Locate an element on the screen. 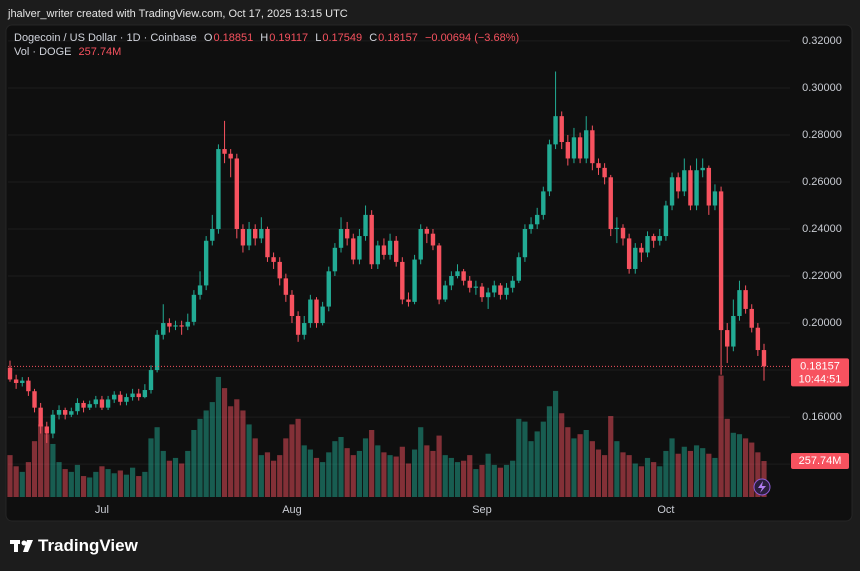 This screenshot has width=860, height=571. volume-legend: Vol · DOGE 257.74M is located at coordinates (69, 52).